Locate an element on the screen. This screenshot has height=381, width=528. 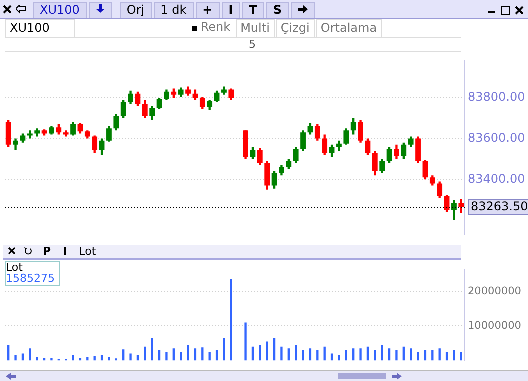
text: Orj is located at coordinates (136, 10).